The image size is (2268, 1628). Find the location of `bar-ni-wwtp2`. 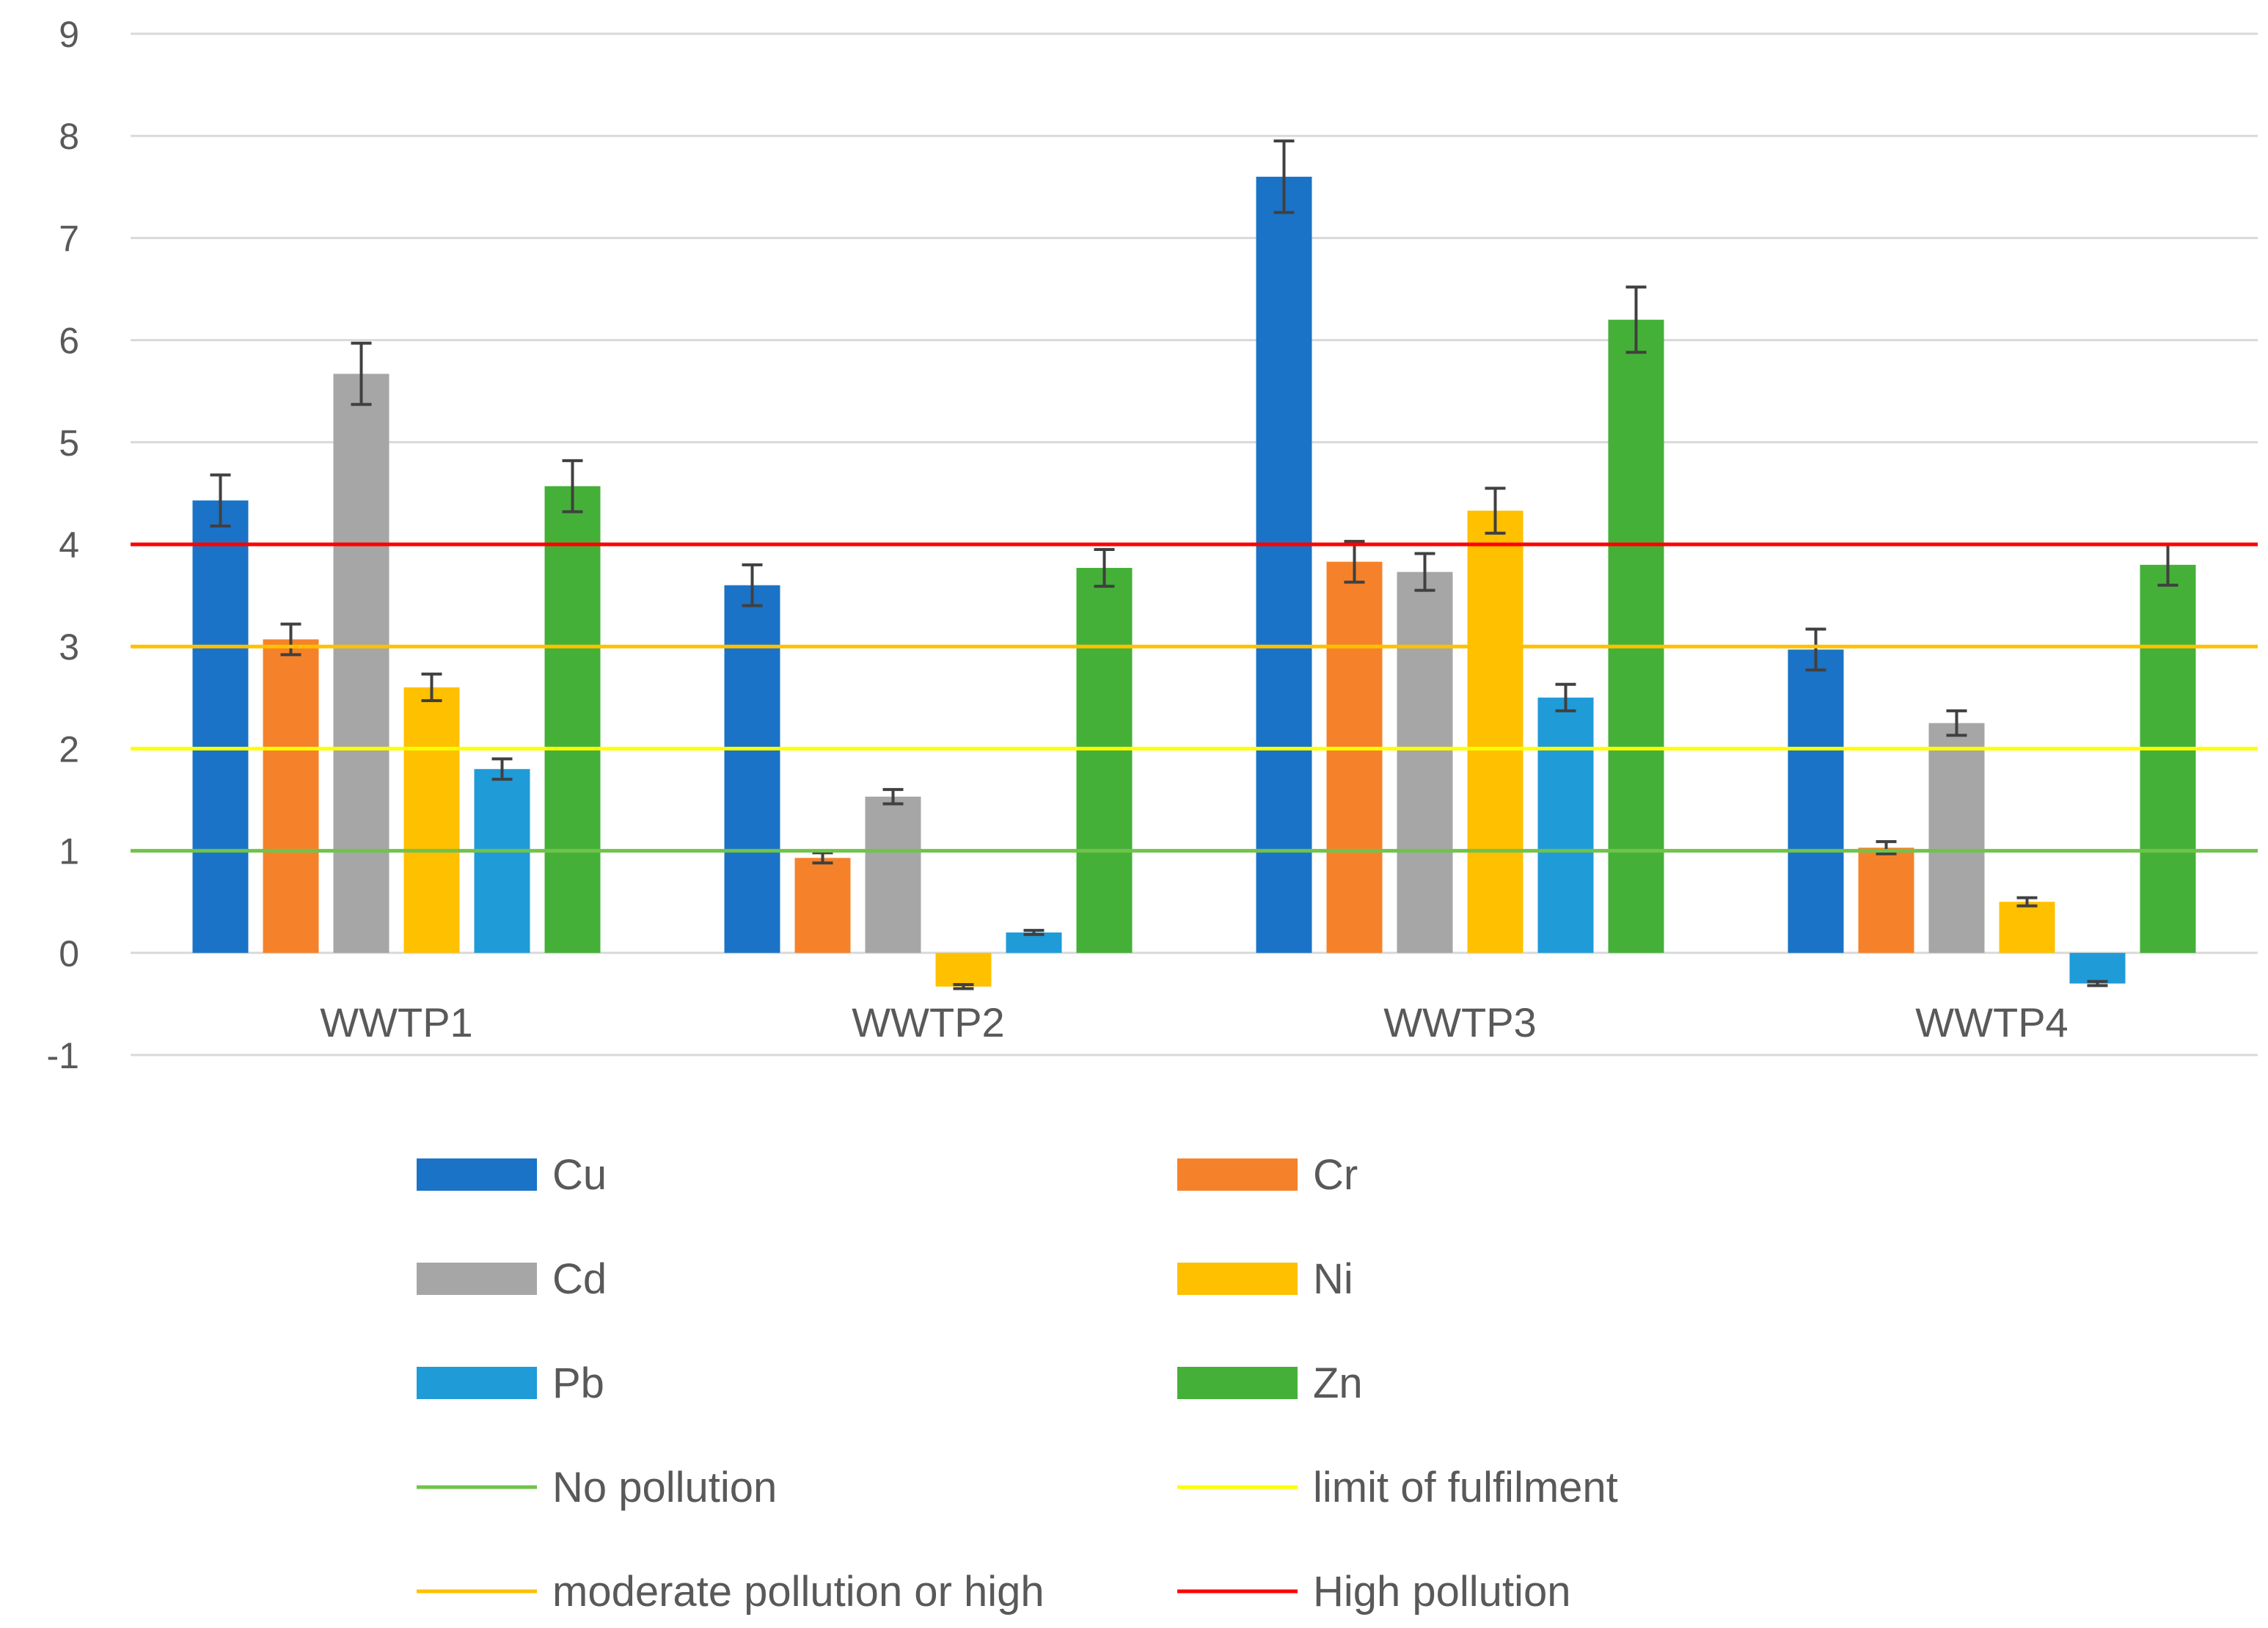

bar-ni-wwtp2 is located at coordinates (964, 969).